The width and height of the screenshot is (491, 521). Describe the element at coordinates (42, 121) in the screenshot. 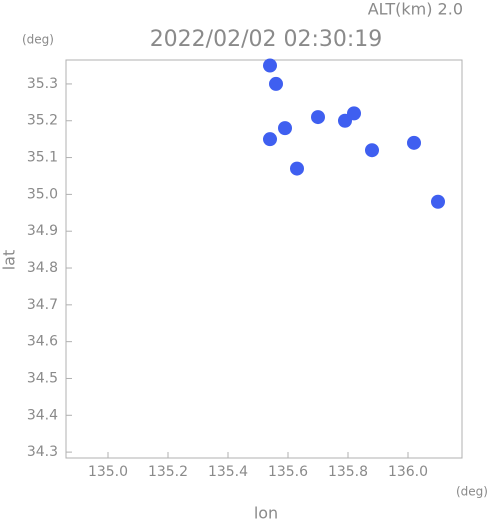

I see `y-tick-label: 35.2` at that location.